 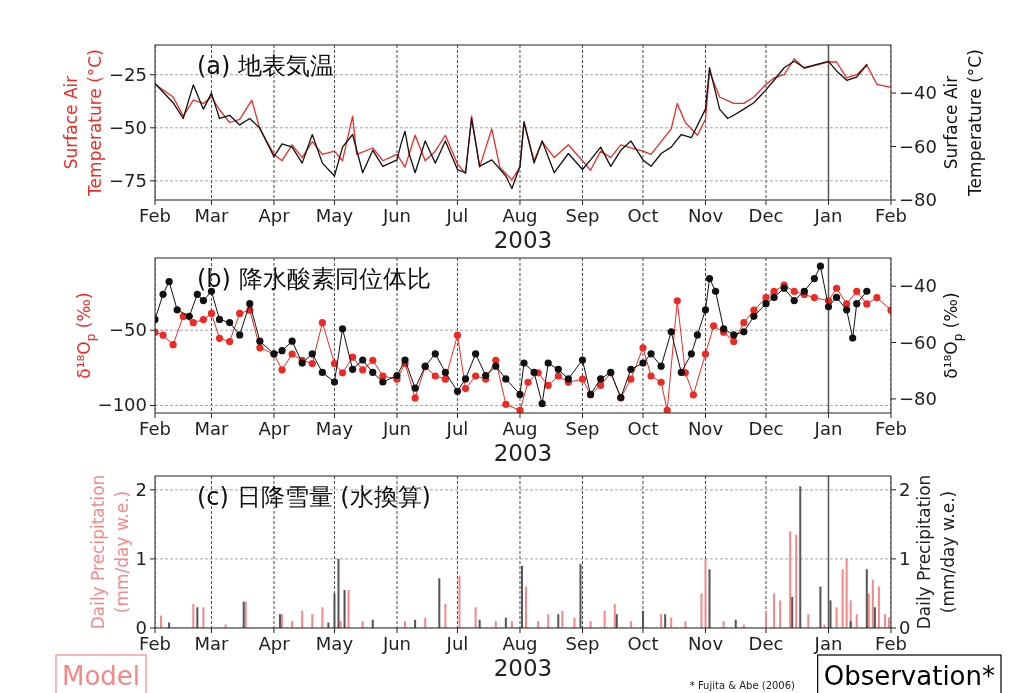 What do you see at coordinates (128, 74) in the screenshot?
I see `y-tick-label: −25` at bounding box center [128, 74].